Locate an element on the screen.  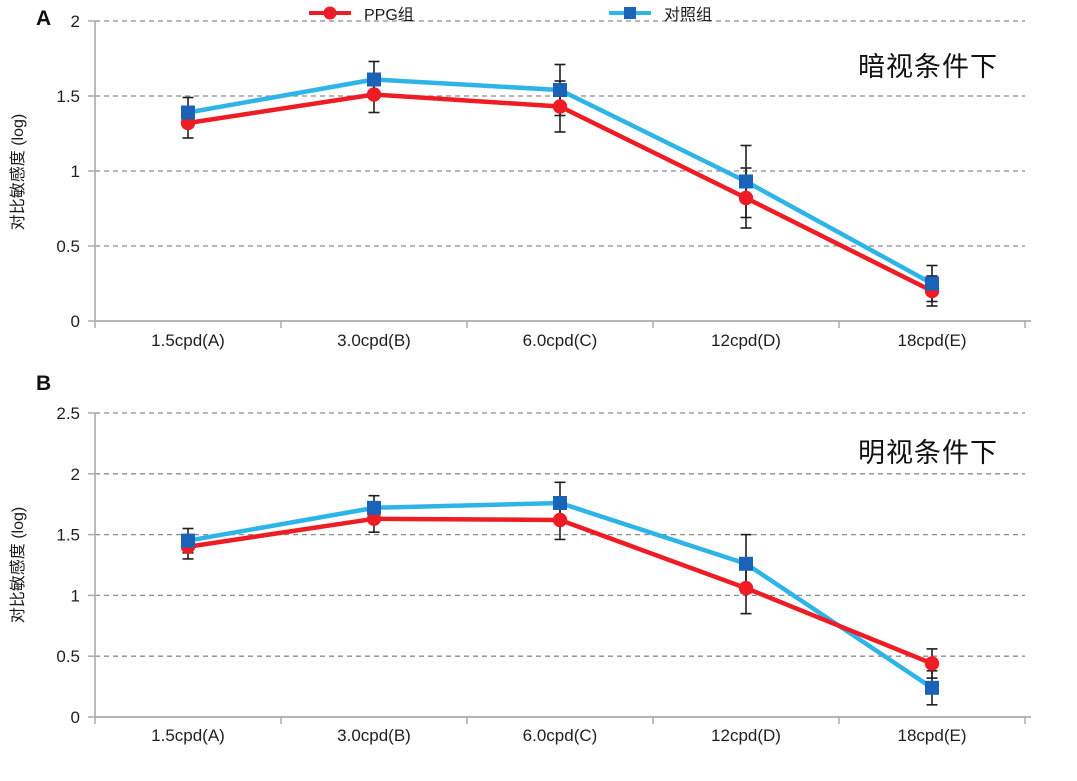
y-tick-label: 2.5 is located at coordinates (68, 413).